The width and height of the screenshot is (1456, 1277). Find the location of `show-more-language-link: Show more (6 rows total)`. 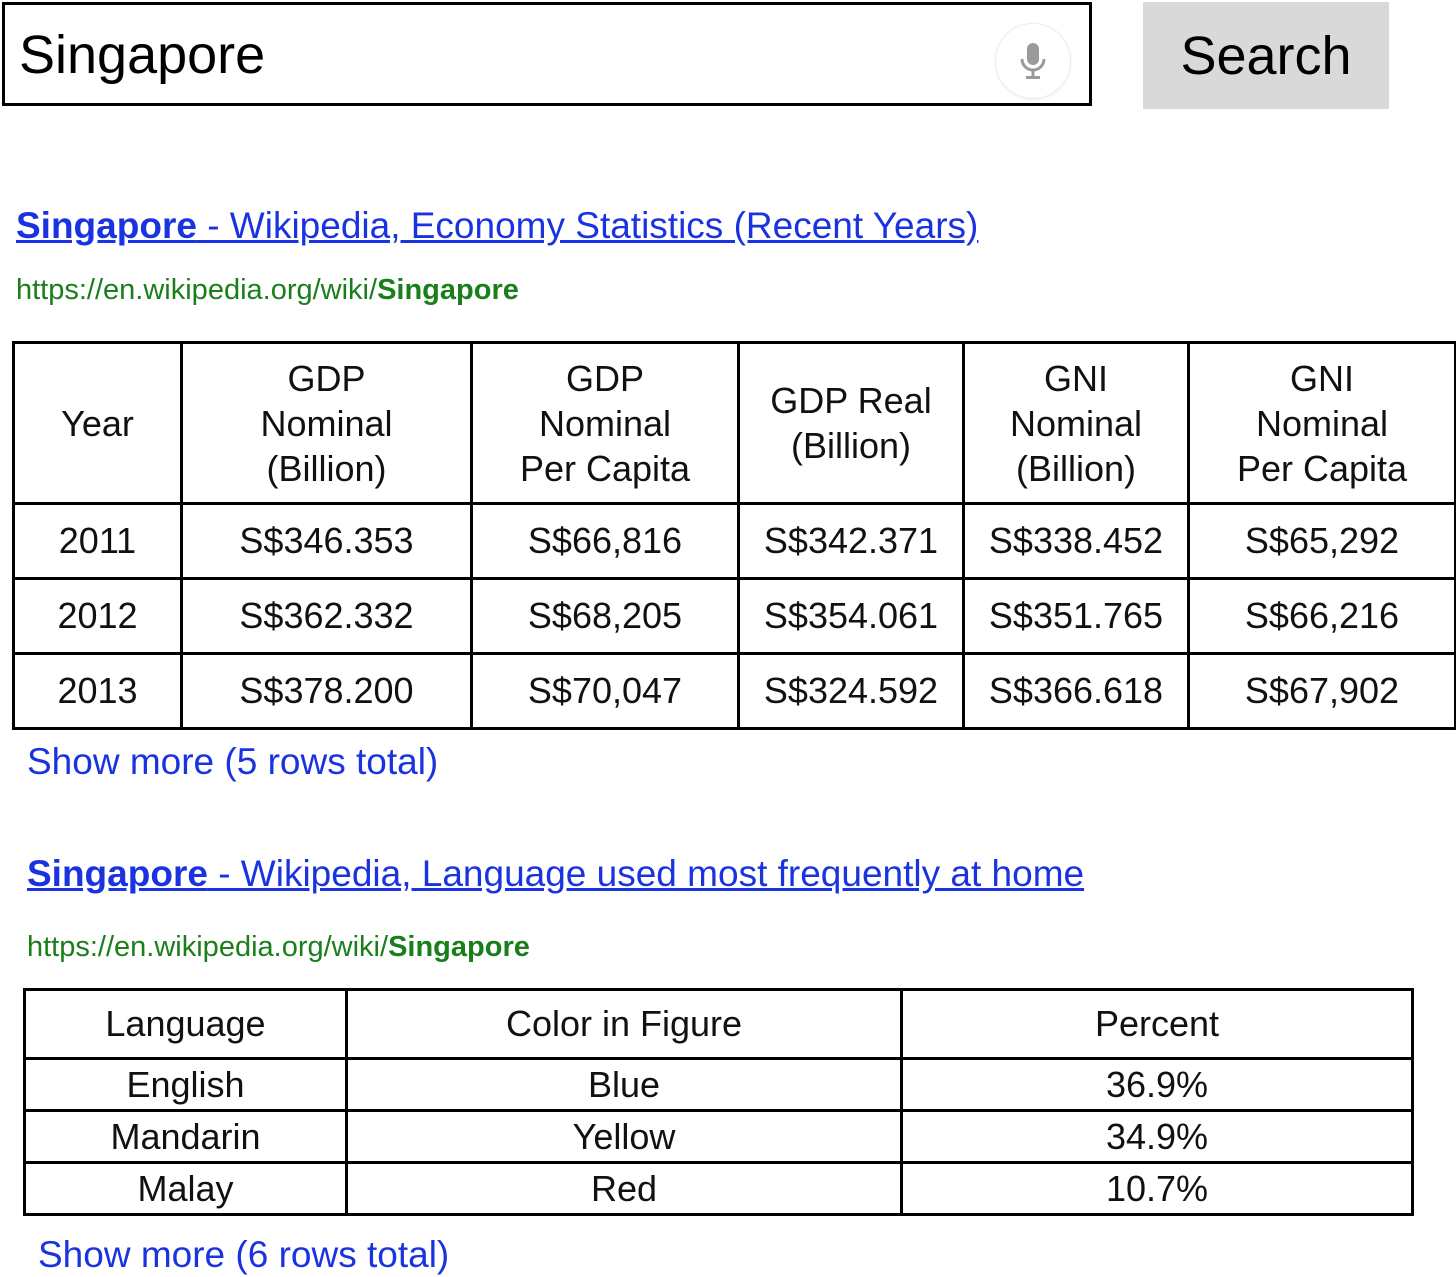

show-more-language-link: Show more (6 rows total) is located at coordinates (244, 1254).